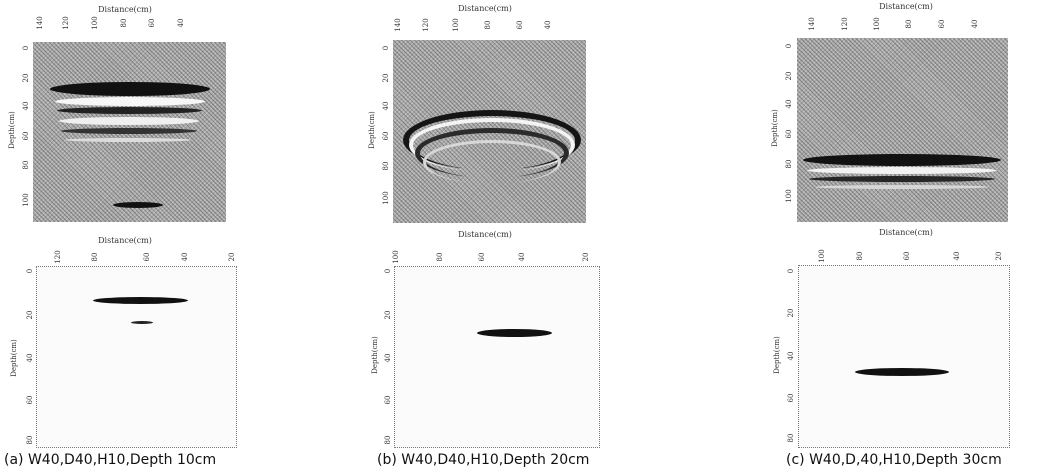 Image resolution: width=1038 pixels, height=475 pixels. What do you see at coordinates (66, 23) in the screenshot?
I see `gpr-a-xtick: 120` at bounding box center [66, 23].